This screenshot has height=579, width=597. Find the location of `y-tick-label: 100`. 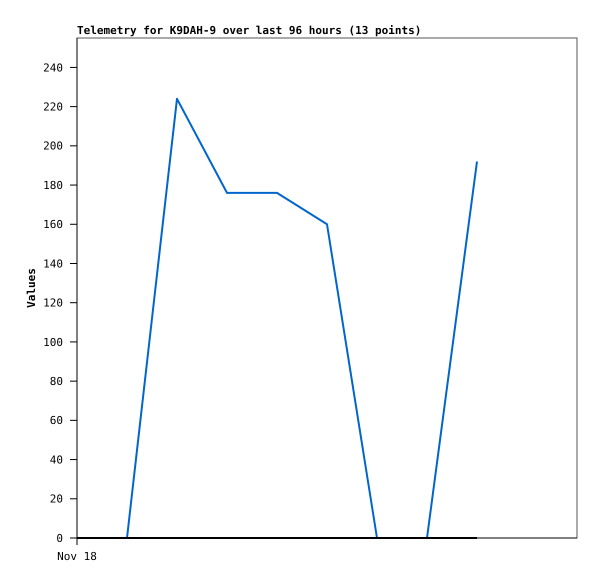

y-tick-label: 100 is located at coordinates (53, 342).